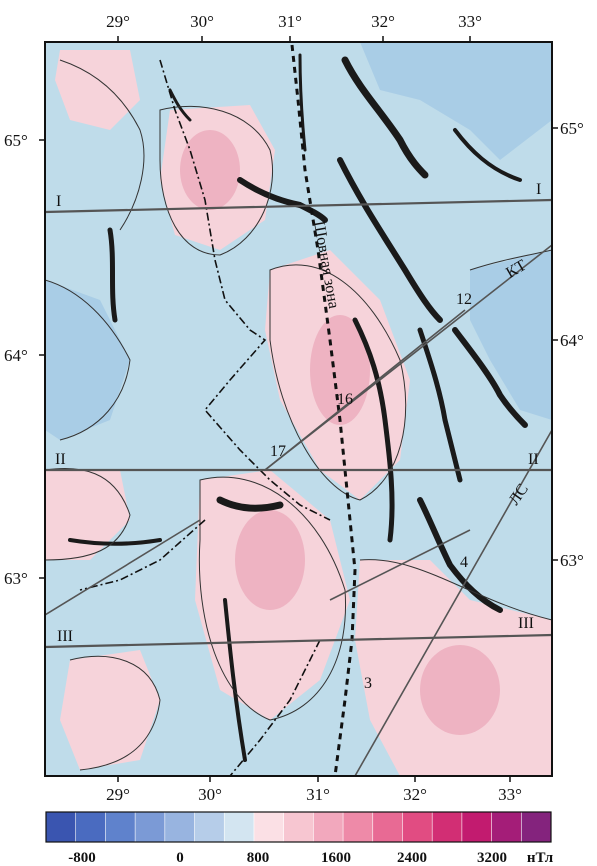 This screenshot has width=597, height=866. What do you see at coordinates (87, 515) in the screenshot?
I see `positive-zone-west` at bounding box center [87, 515].